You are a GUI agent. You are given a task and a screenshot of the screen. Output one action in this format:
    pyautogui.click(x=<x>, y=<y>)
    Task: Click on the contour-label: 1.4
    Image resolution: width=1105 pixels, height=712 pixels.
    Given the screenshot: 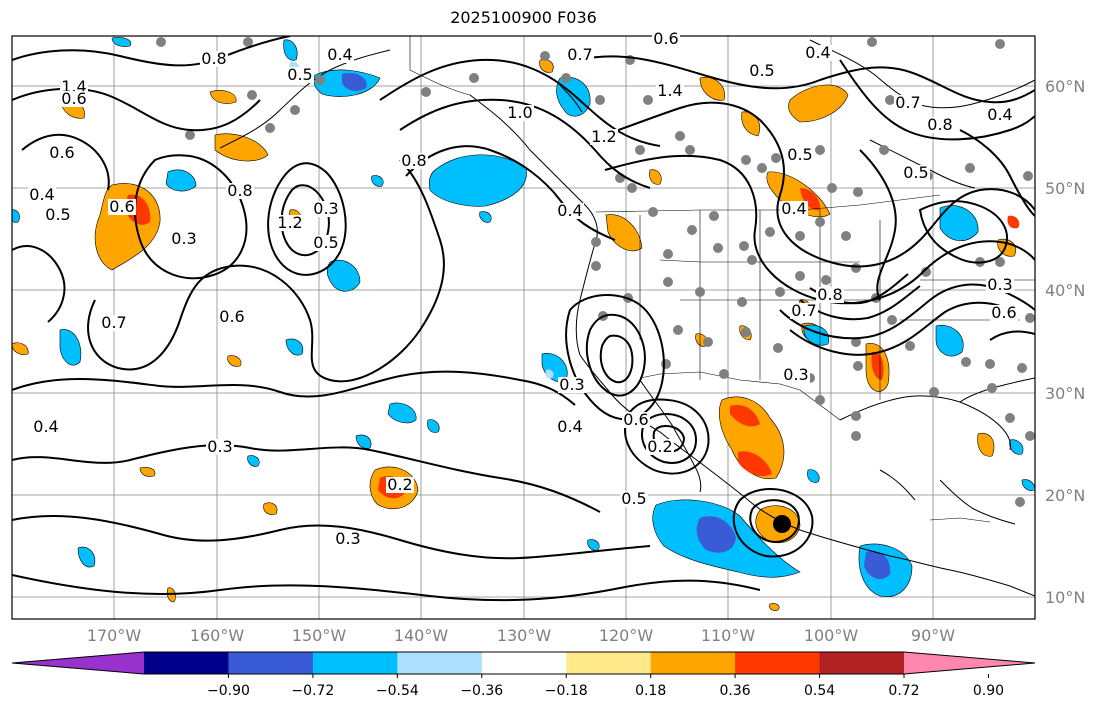 What is the action you would take?
    pyautogui.click(x=669, y=90)
    